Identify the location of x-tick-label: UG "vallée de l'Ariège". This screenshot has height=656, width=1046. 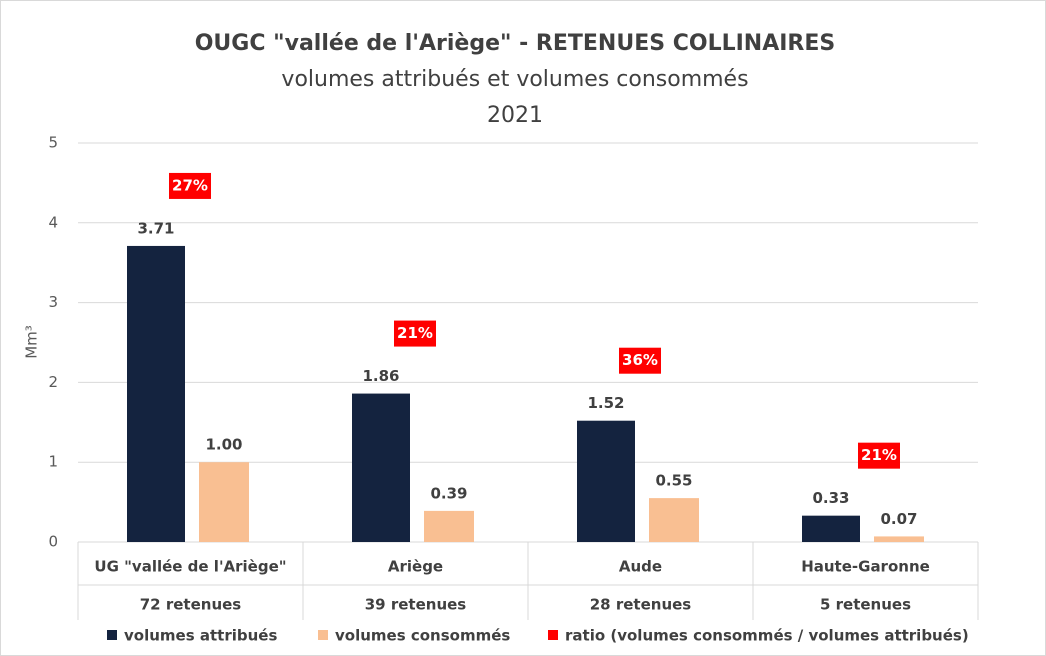
(190, 567).